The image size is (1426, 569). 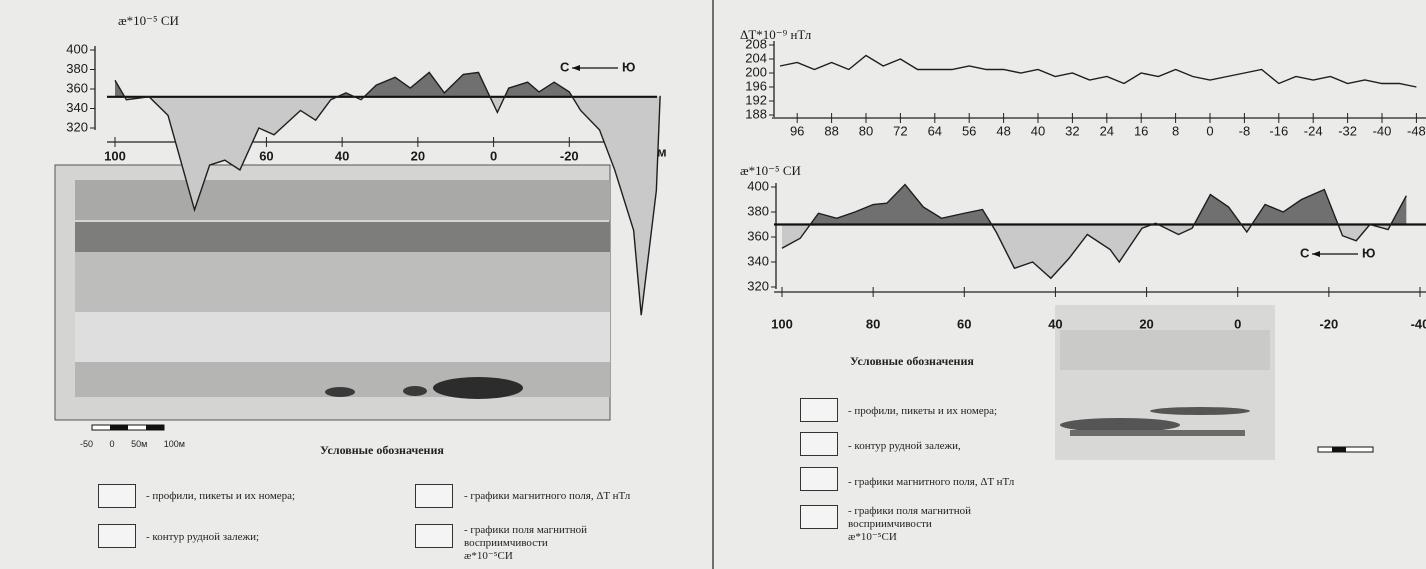 What do you see at coordinates (1165, 382) in the screenshot?
I see `geologic-section` at bounding box center [1165, 382].